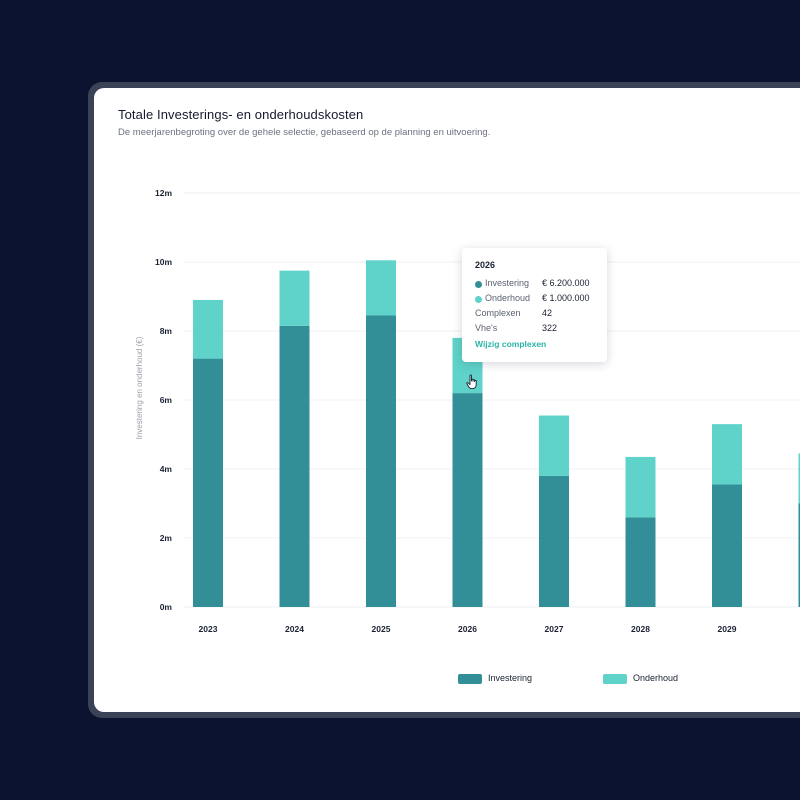 The height and width of the screenshot is (800, 800). What do you see at coordinates (467, 500) in the screenshot?
I see `bar-investering-2026` at bounding box center [467, 500].